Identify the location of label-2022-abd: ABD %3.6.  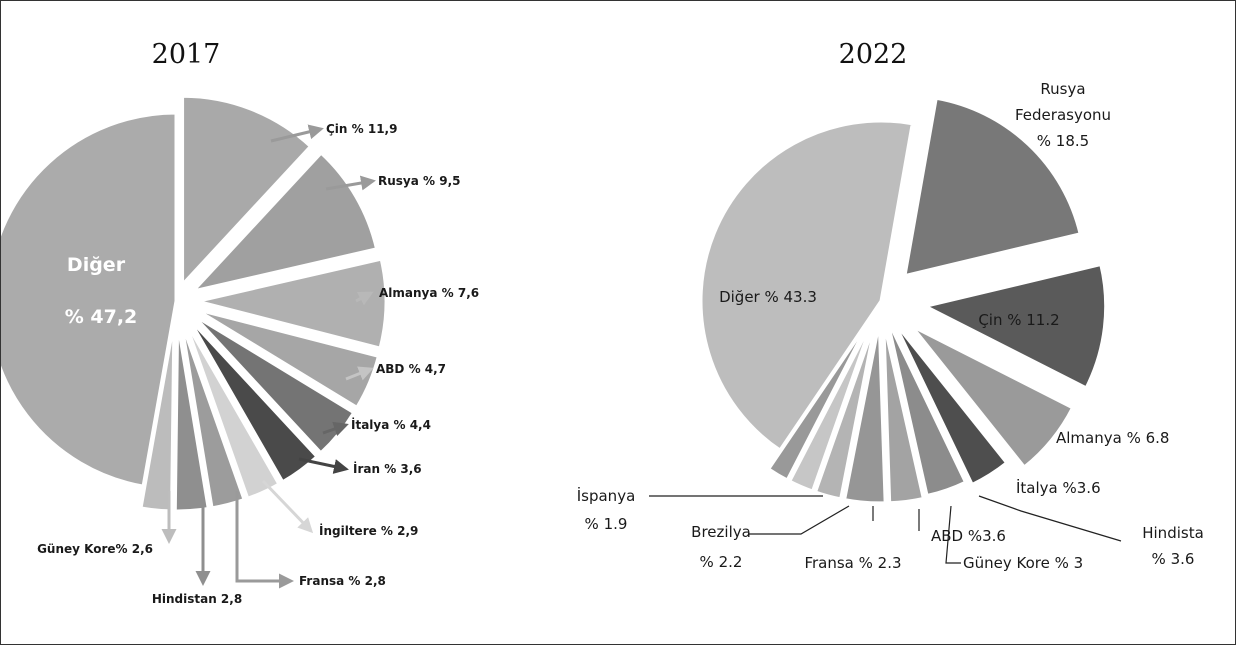
(968, 536).